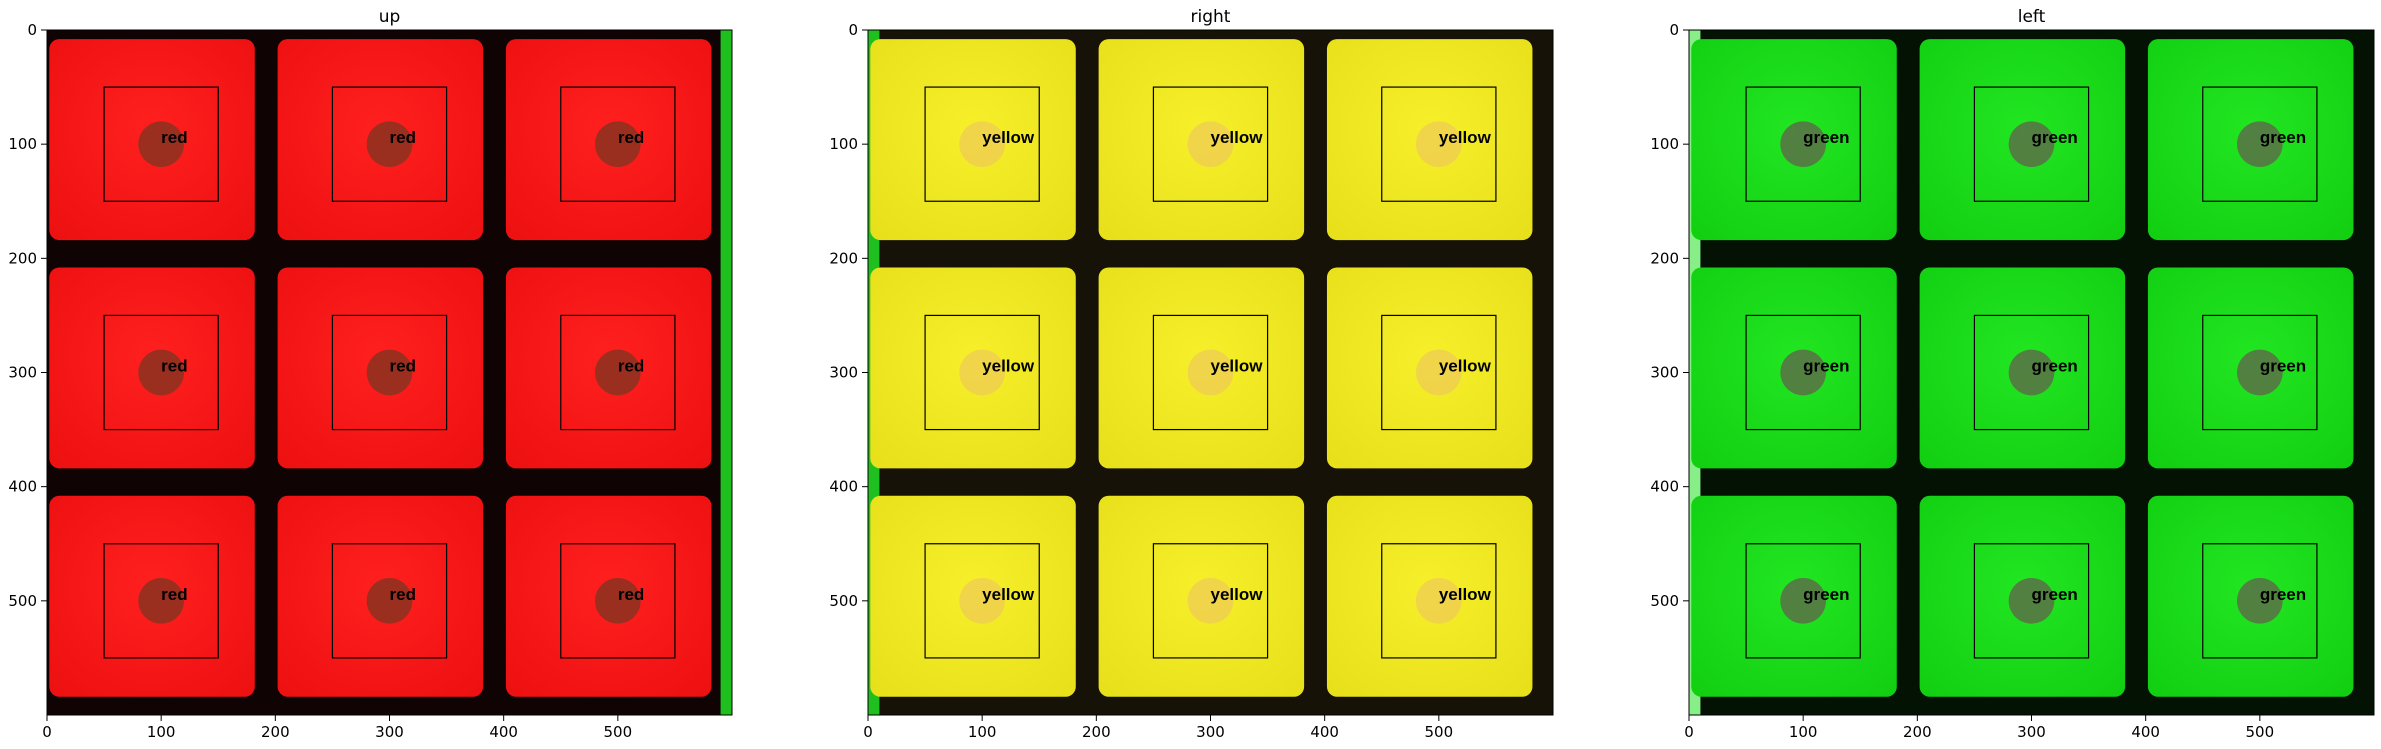 This screenshot has height=749, width=2381. I want to click on x-tick-label: 200, so click(1096, 732).